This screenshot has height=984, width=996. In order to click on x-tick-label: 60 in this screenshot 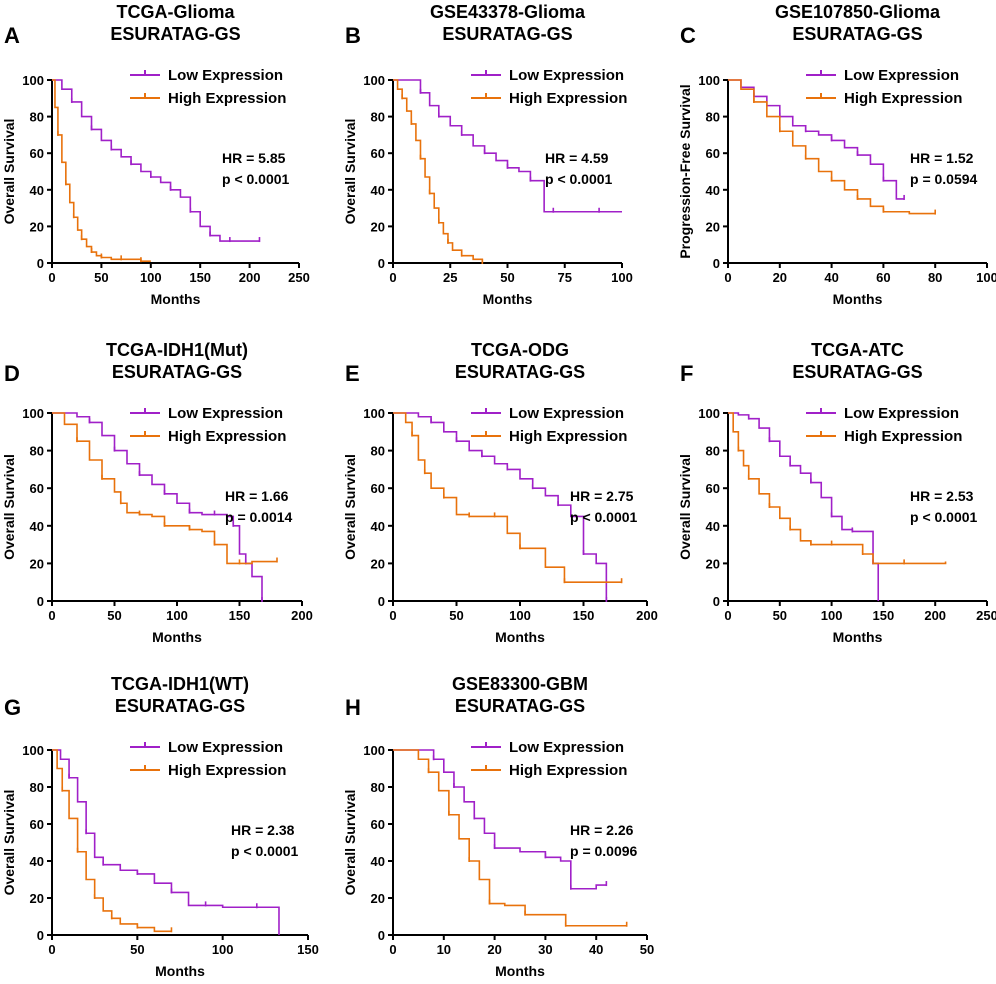, I will do `click(883, 277)`.